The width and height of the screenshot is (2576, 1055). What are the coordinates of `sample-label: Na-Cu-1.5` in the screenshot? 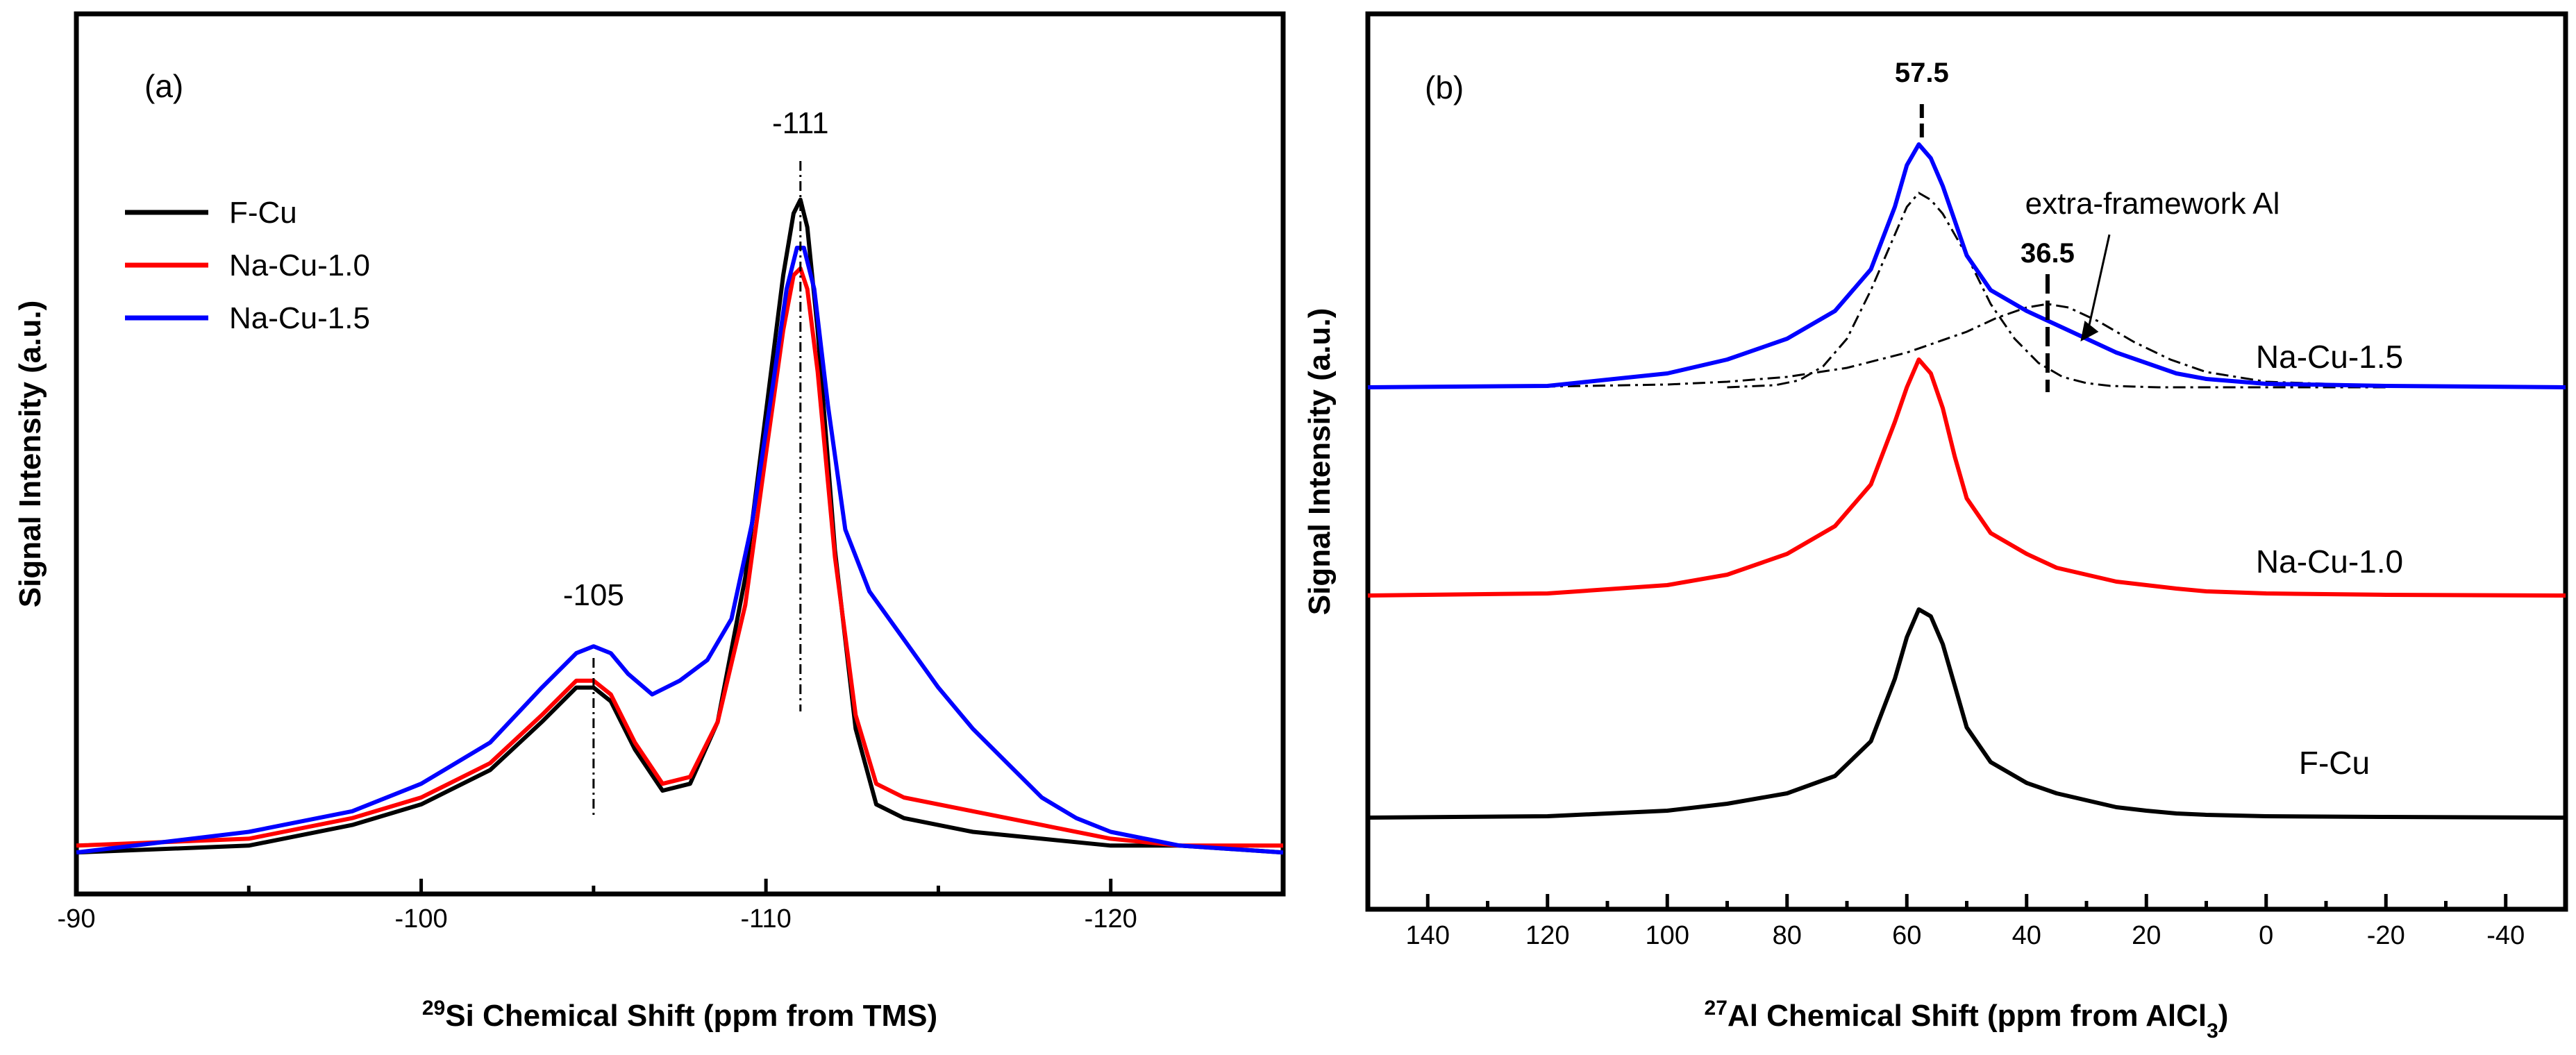 It's located at (2329, 357).